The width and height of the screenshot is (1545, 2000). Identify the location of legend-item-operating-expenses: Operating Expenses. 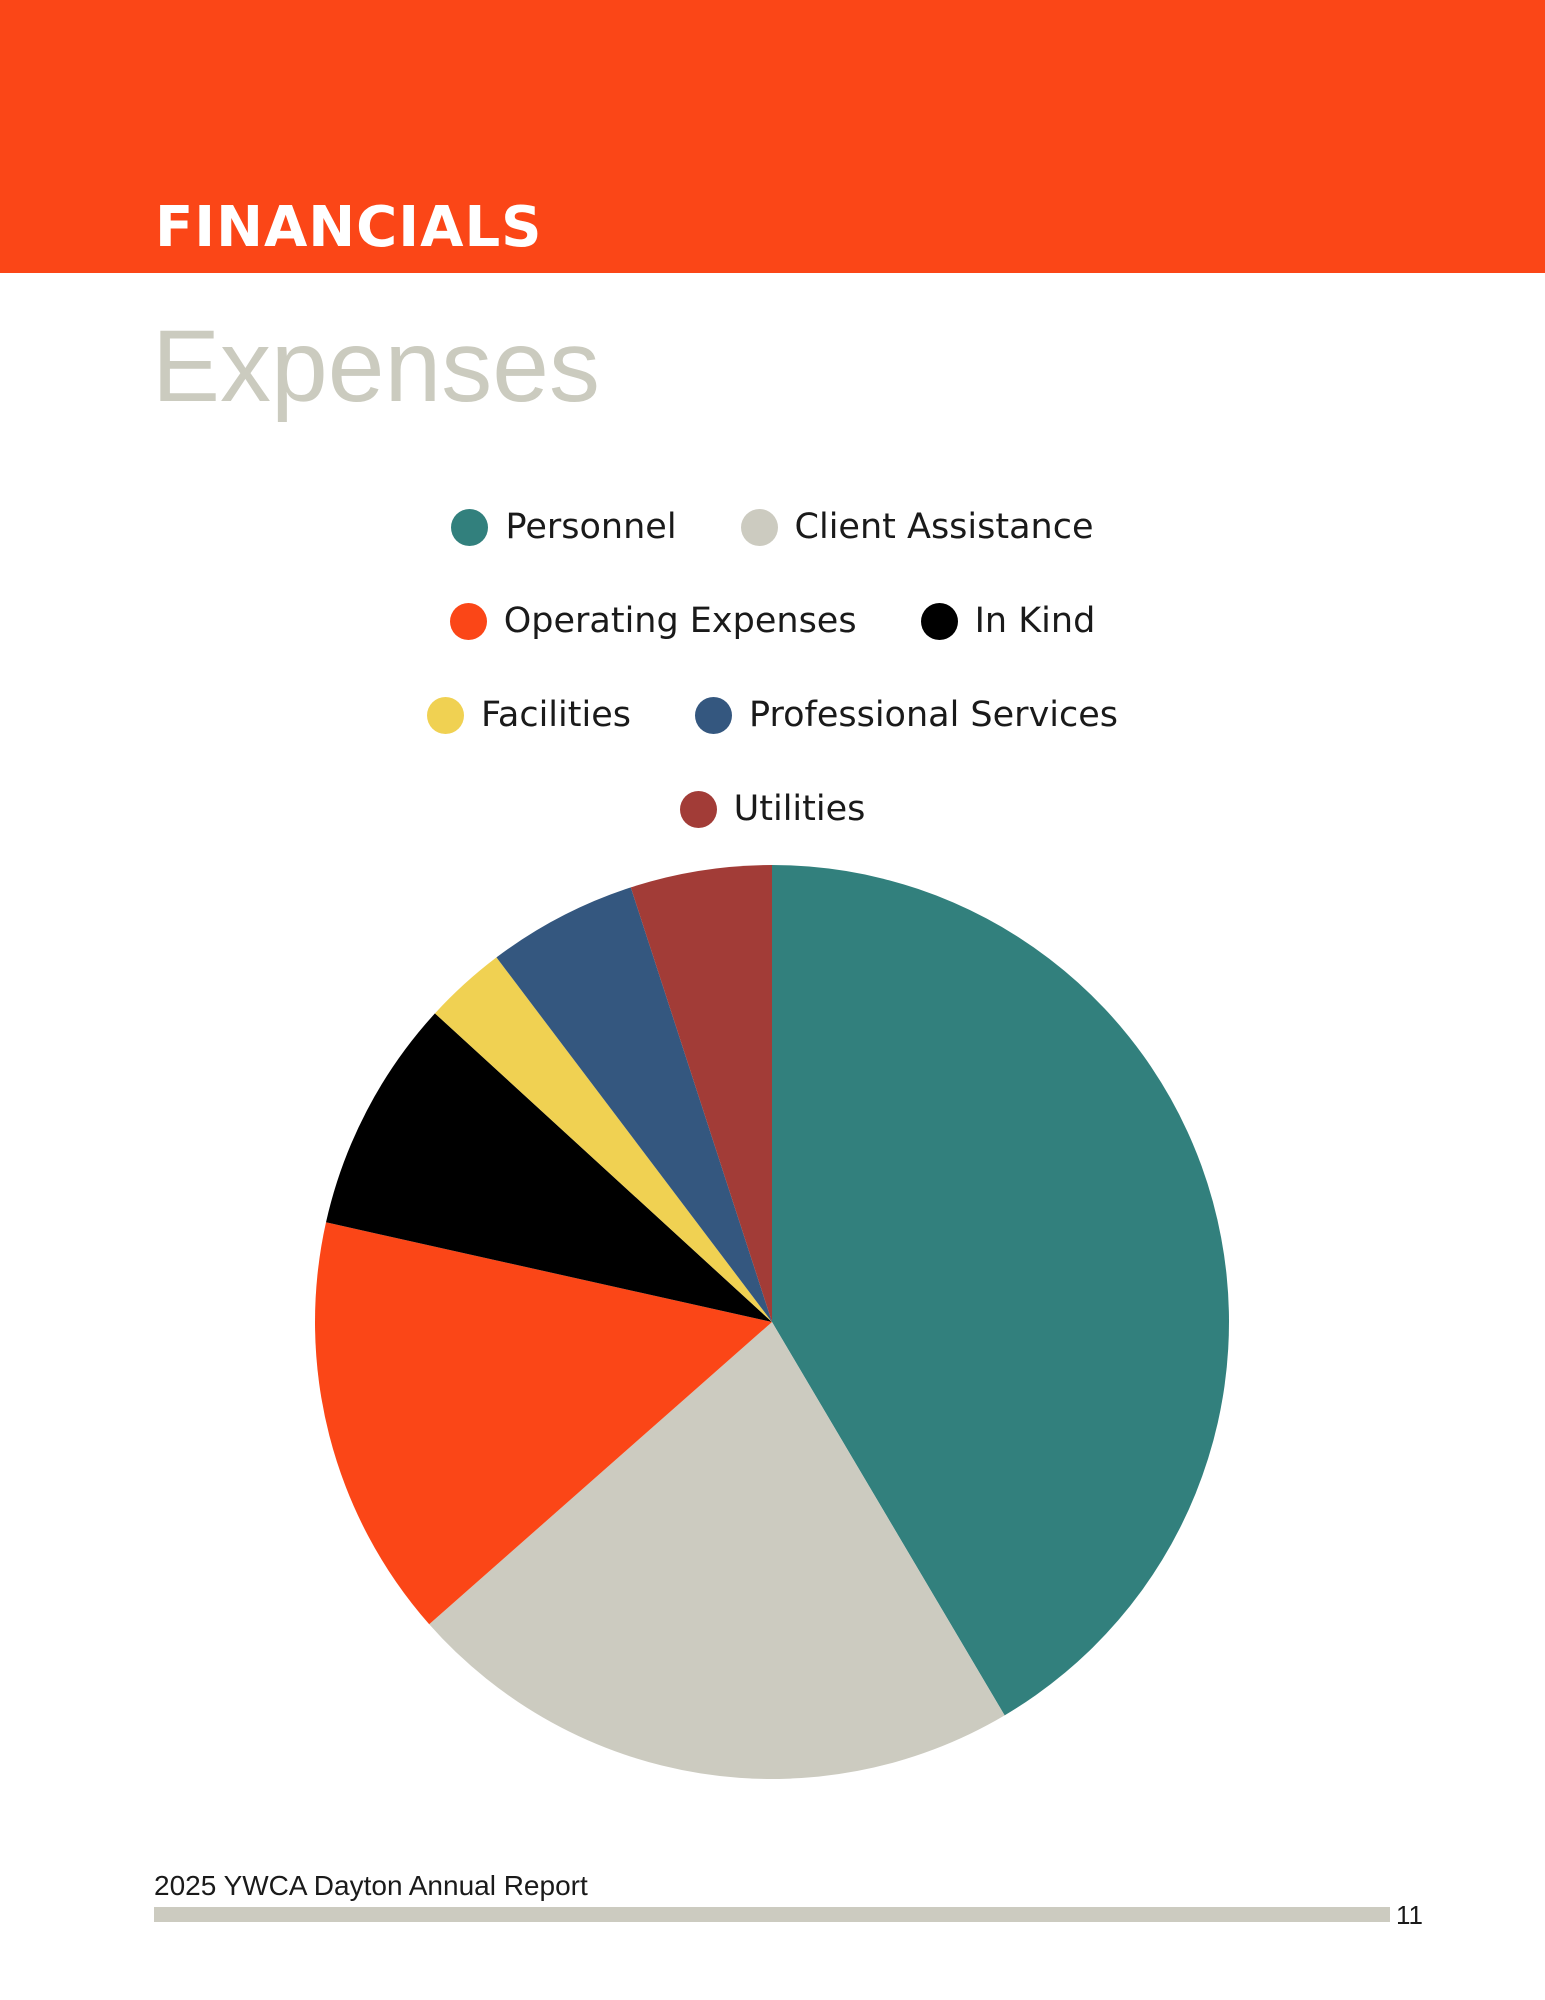
(653, 621).